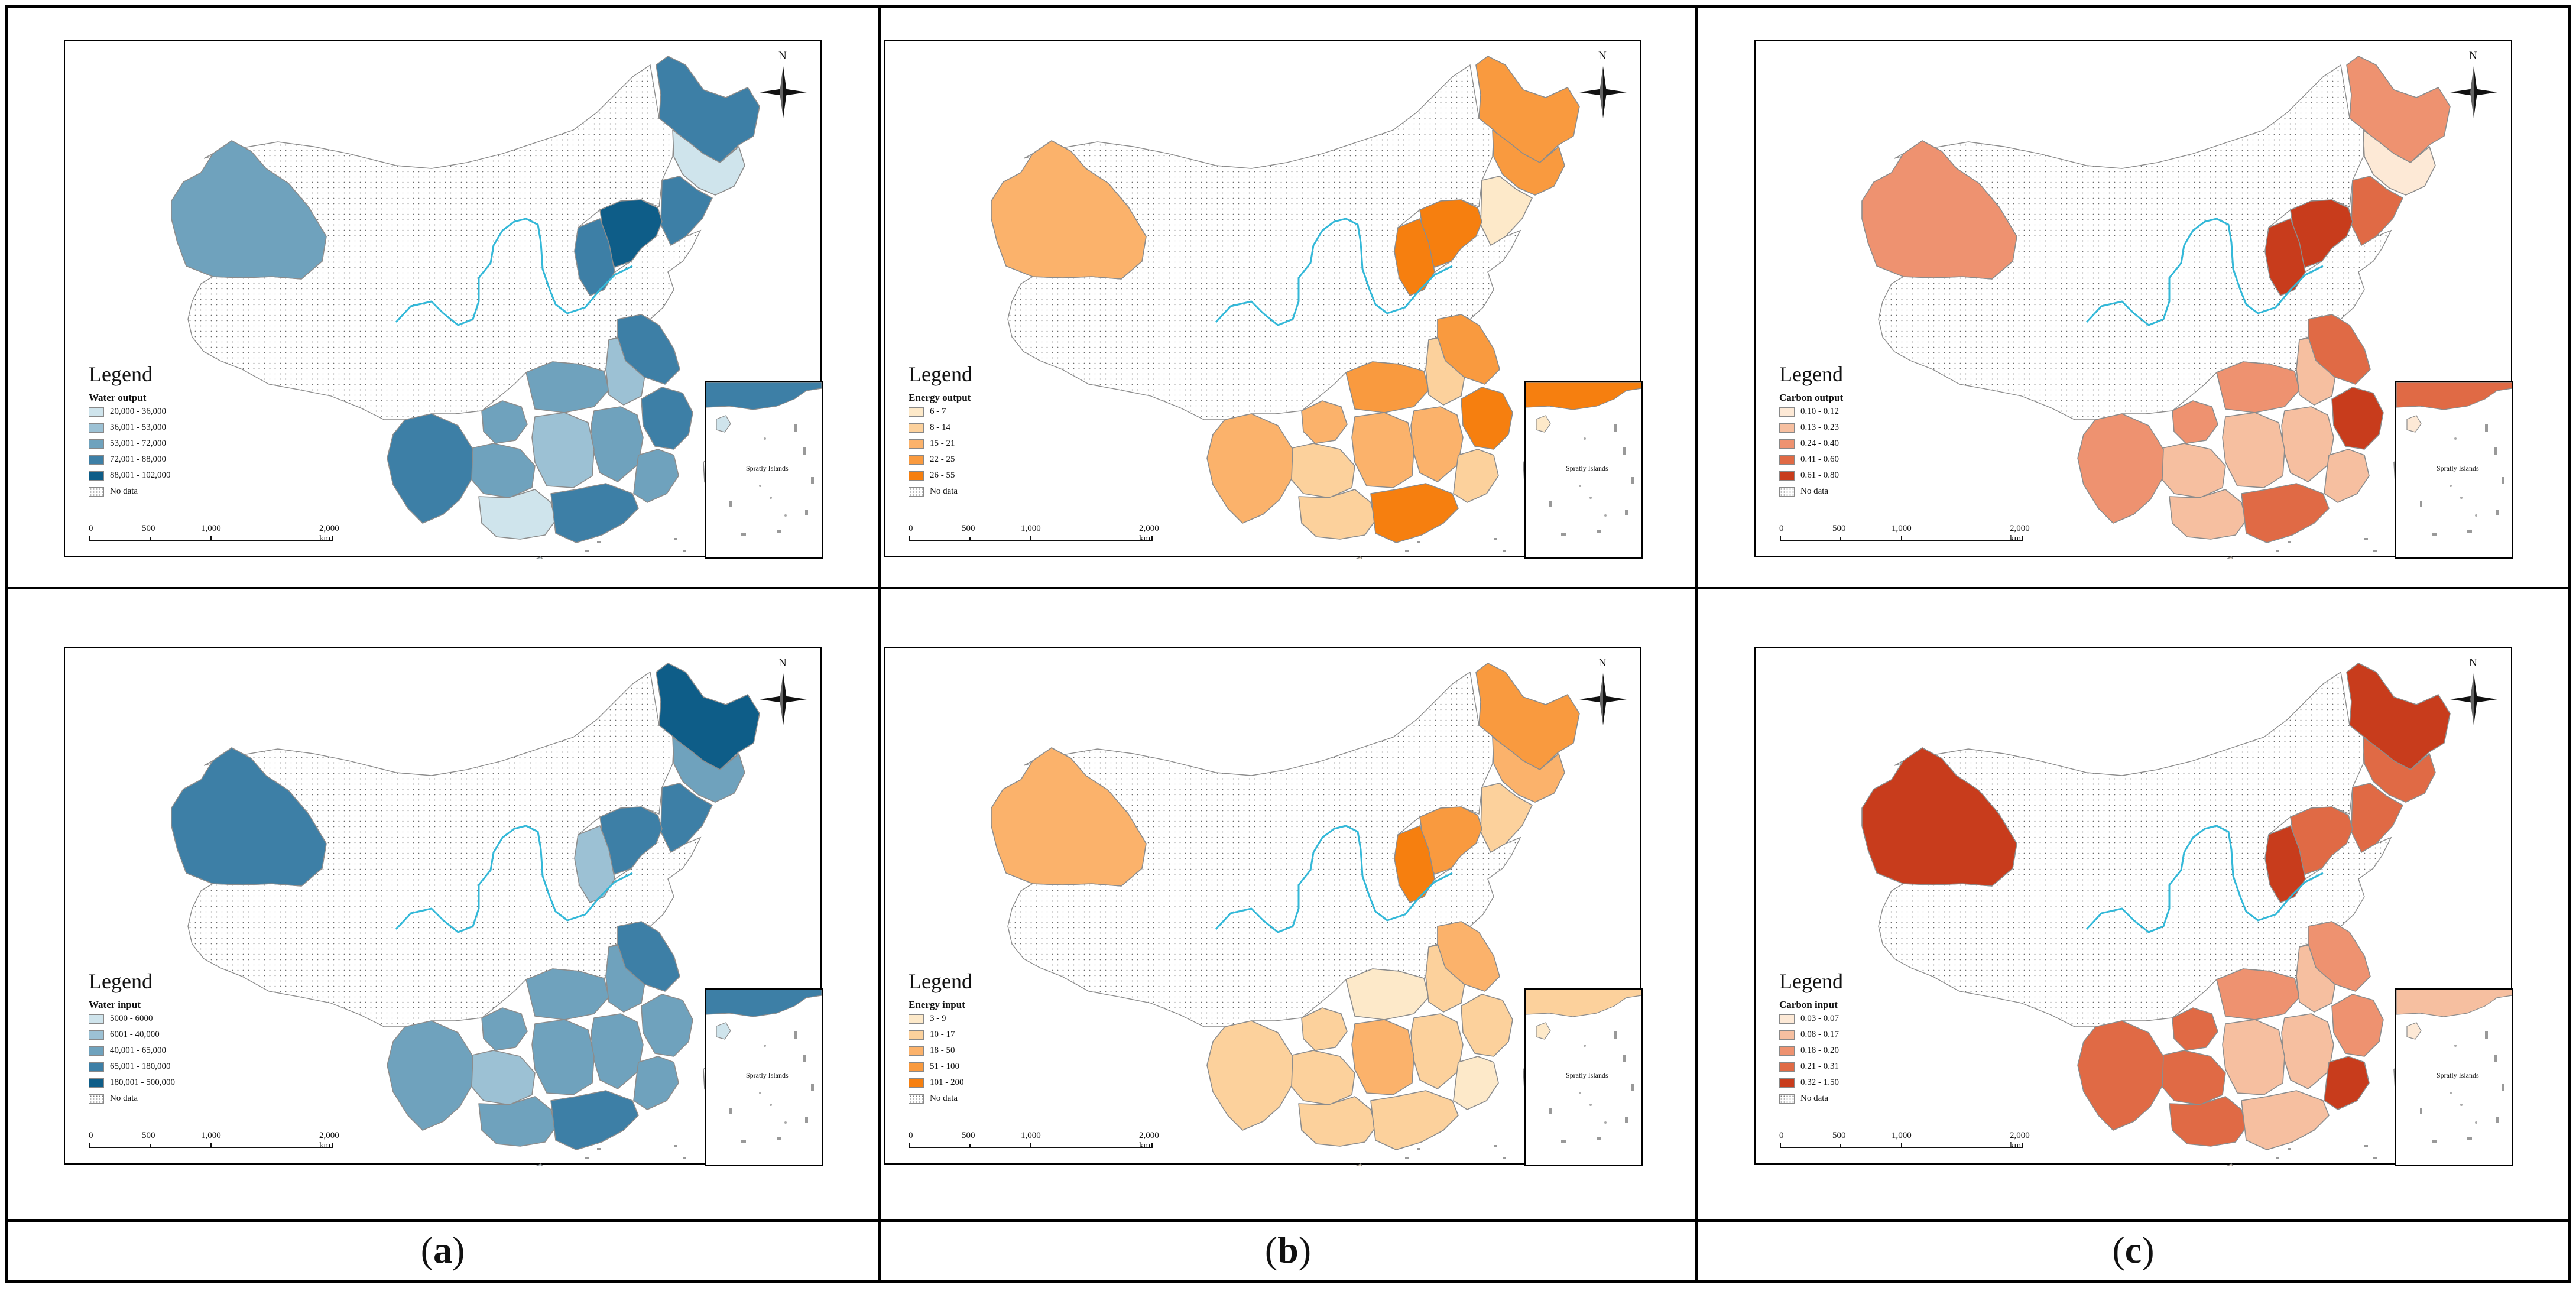 This screenshot has width=2576, height=1291. Describe the element at coordinates (130, 428) in the screenshot. I see `legend-item: 36,001 - 53,000` at that location.